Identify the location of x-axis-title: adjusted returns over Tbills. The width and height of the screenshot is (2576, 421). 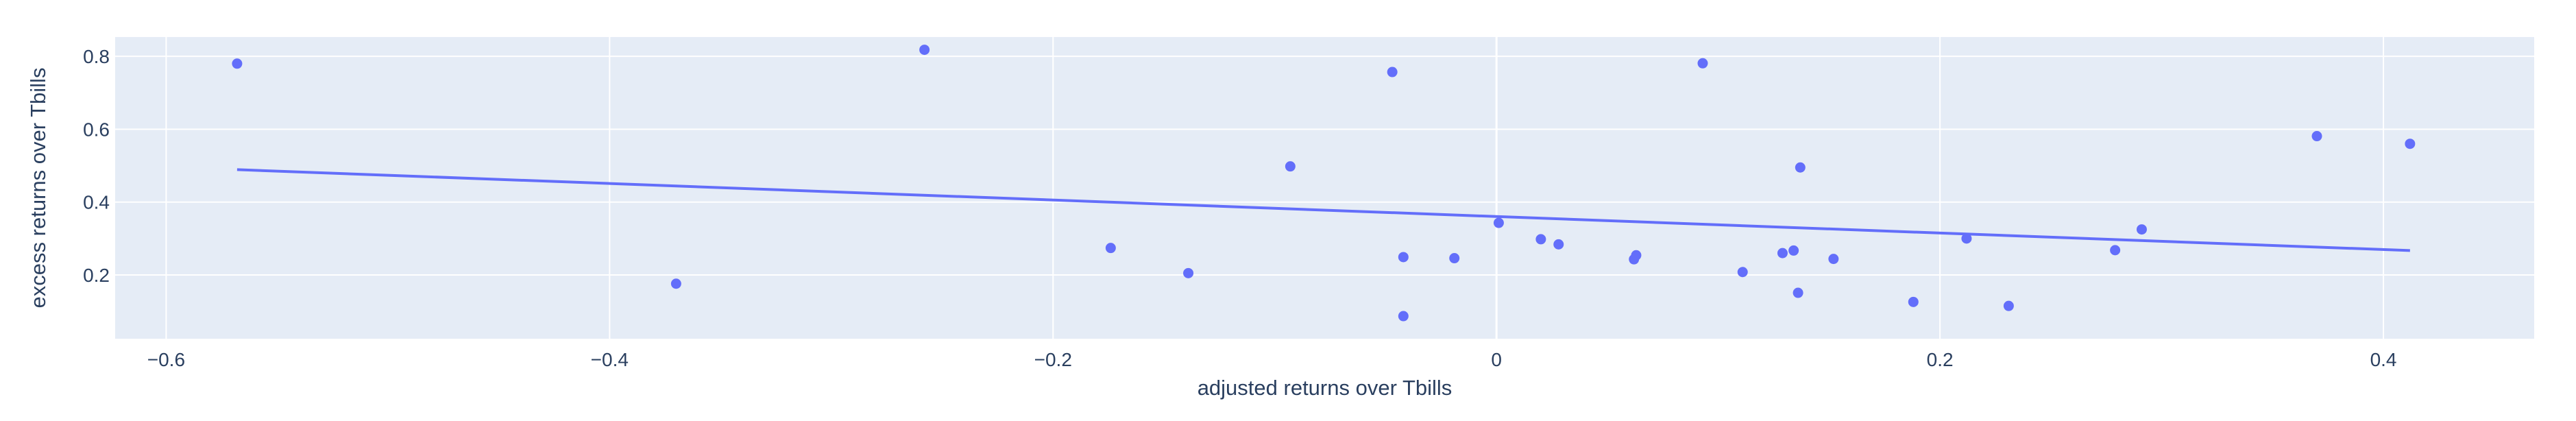
(1325, 388).